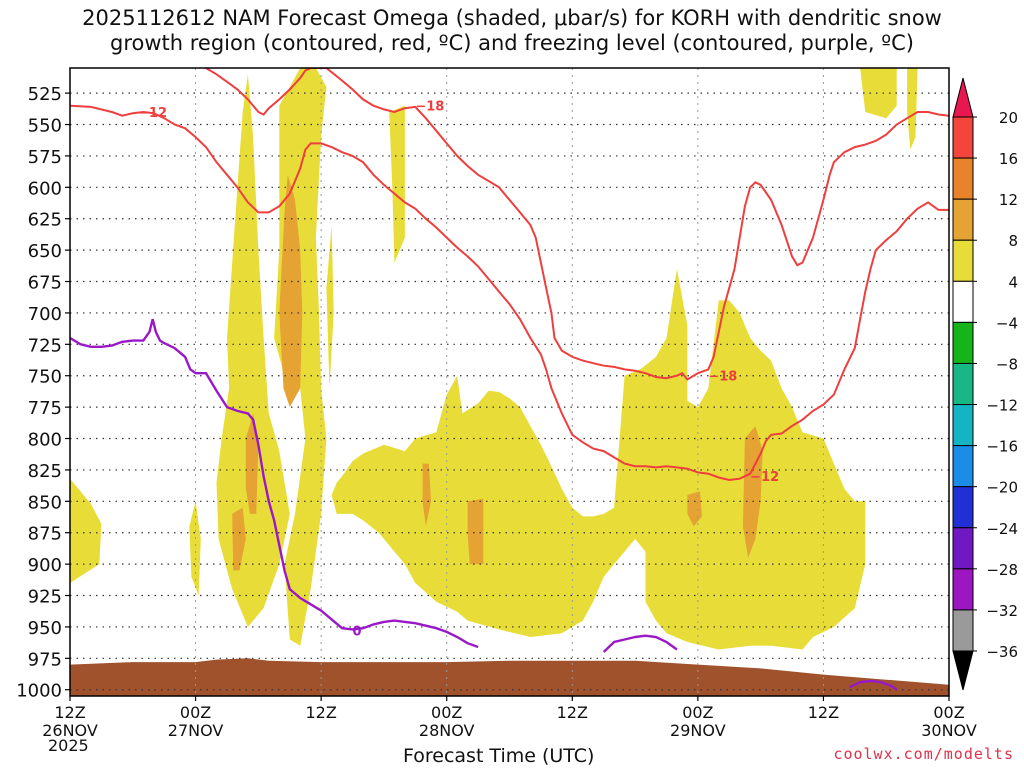 This screenshot has width=1024, height=768. I want to click on y-tick-label-975: 975, so click(45, 659).